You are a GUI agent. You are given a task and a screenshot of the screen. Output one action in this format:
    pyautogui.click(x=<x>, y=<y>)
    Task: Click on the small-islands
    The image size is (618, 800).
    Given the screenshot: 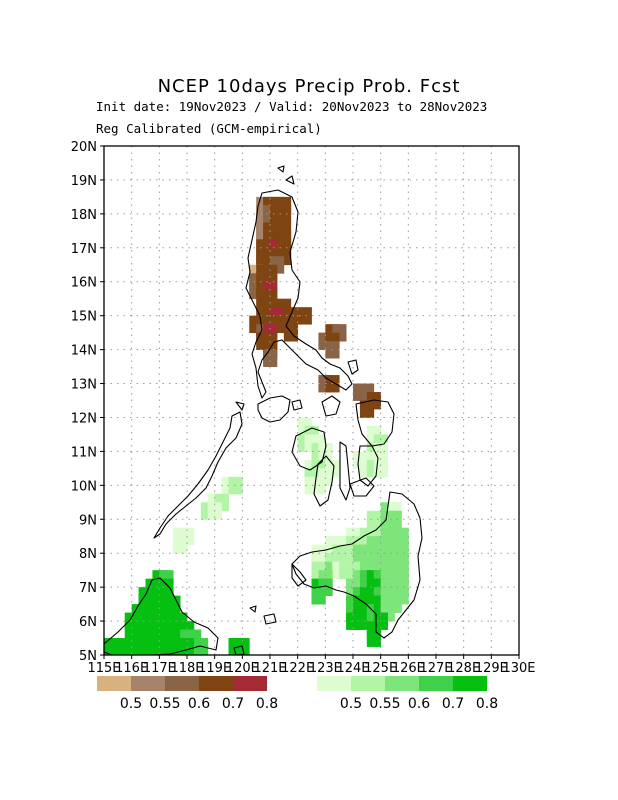 What is the action you would take?
    pyautogui.click(x=264, y=410)
    